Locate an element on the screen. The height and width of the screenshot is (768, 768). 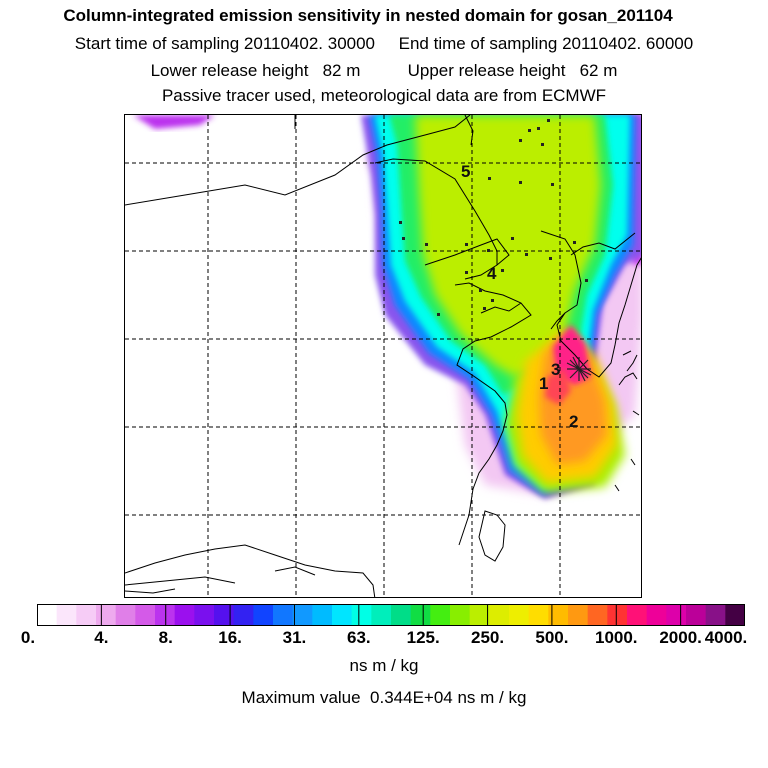
colorbar is located at coordinates (391, 615).